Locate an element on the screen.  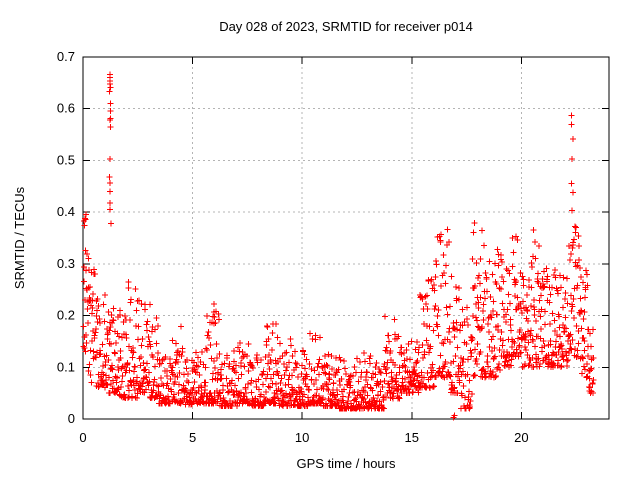
x-tick-label: 20 is located at coordinates (521, 437).